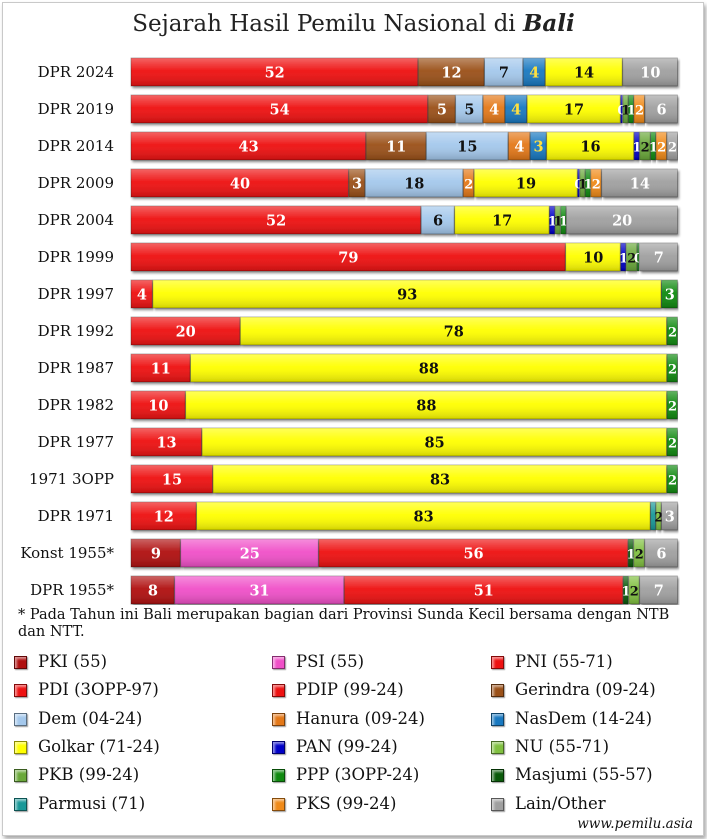 The width and height of the screenshot is (707, 839). What do you see at coordinates (572, 774) in the screenshot?
I see `legend-item-masjumi: Masjumi (55-57)` at bounding box center [572, 774].